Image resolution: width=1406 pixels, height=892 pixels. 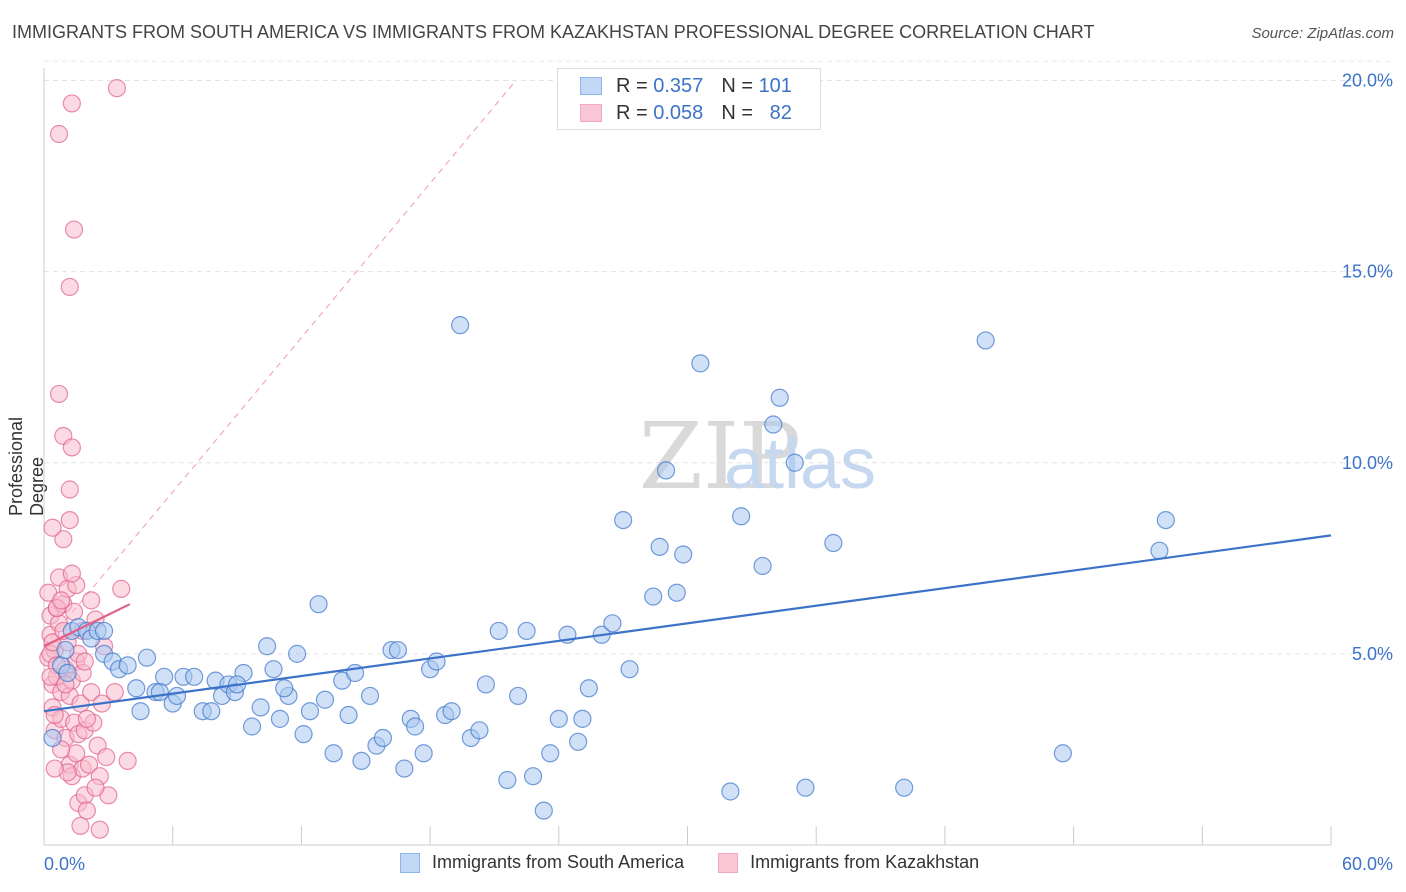 What do you see at coordinates (780, 112) in the screenshot?
I see `n-value-pink: 82` at bounding box center [780, 112].